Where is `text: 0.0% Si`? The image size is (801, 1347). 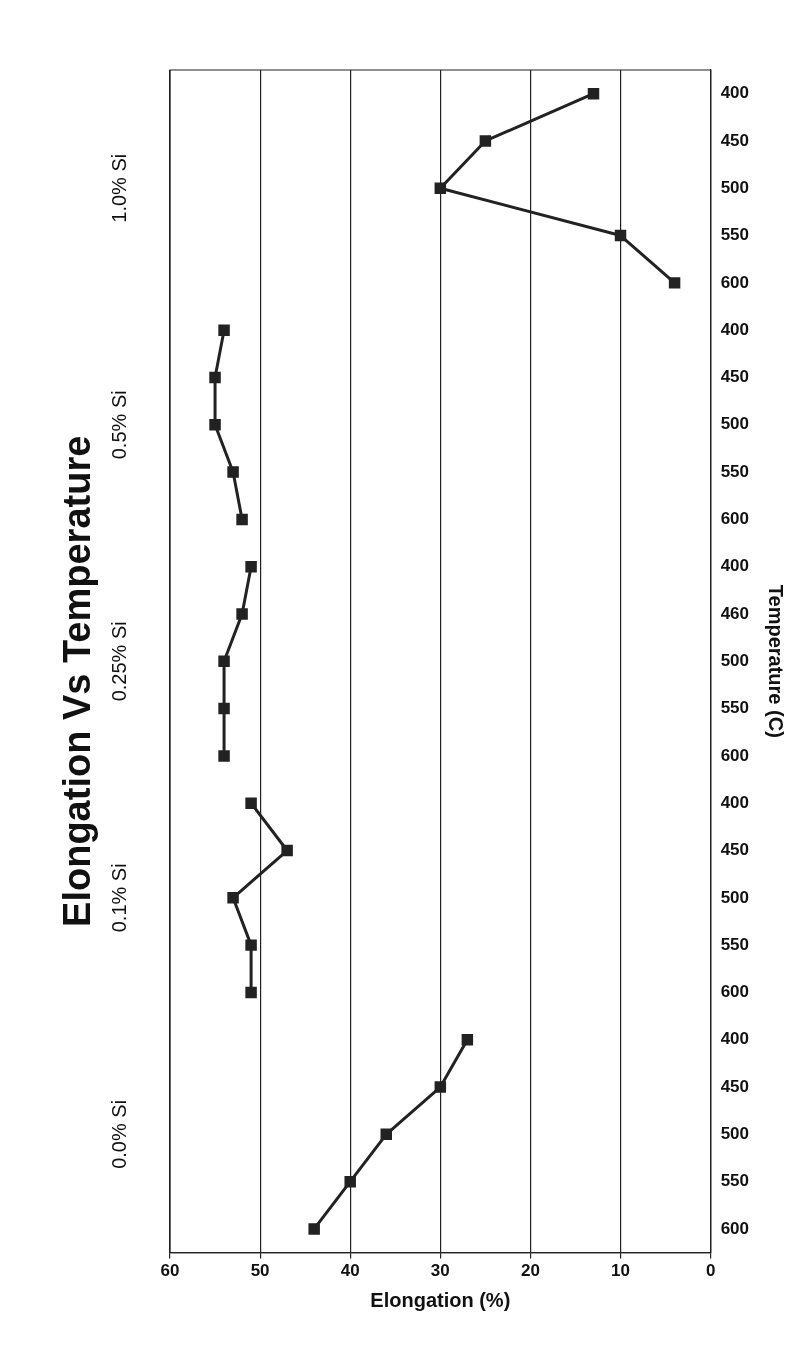 text: 0.0% Si is located at coordinates (118, 1134).